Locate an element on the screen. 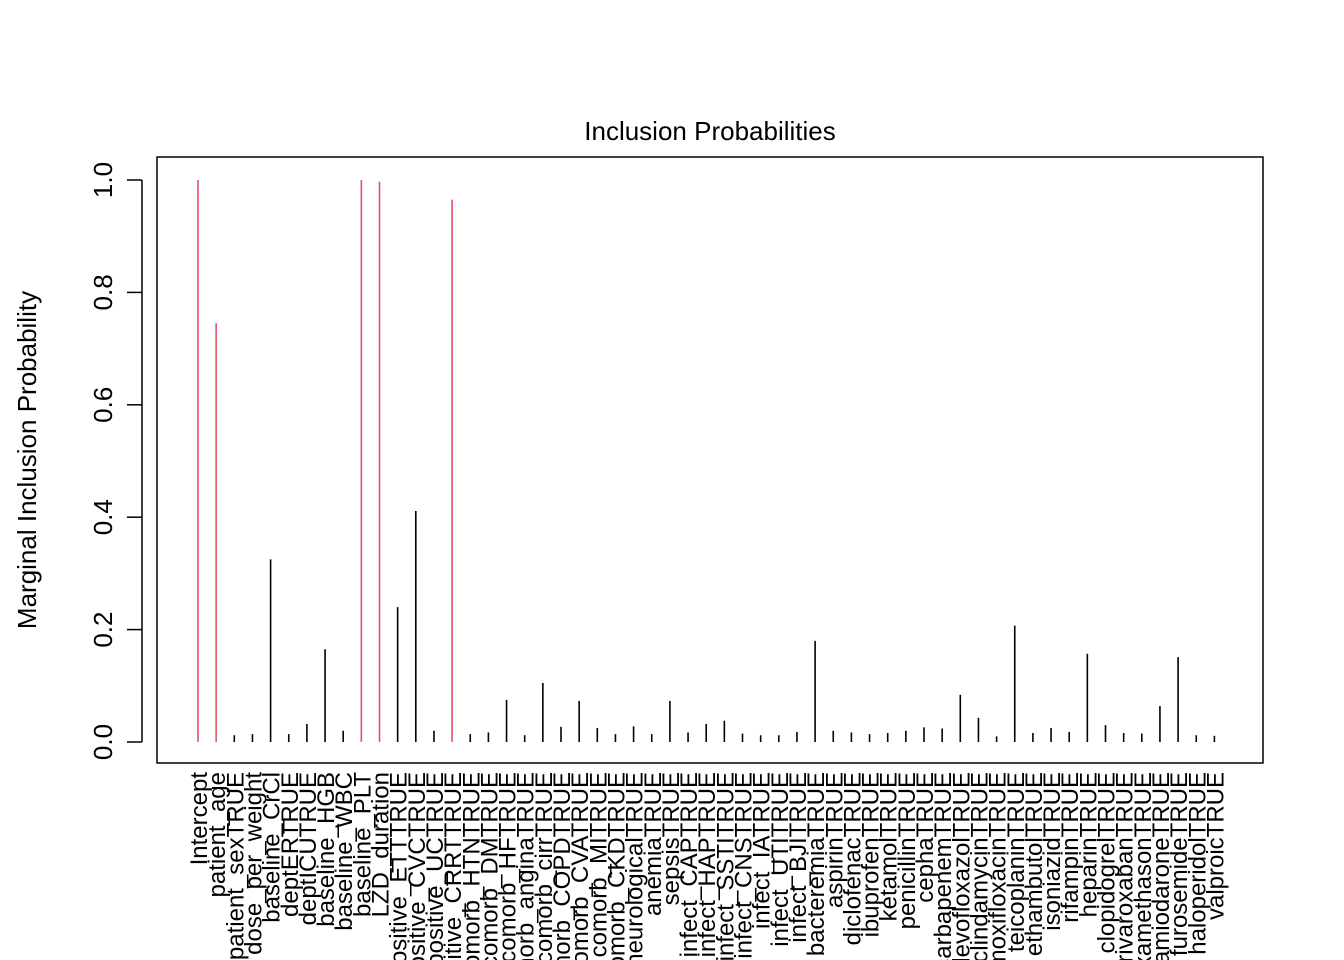 This screenshot has height=960, width=1344. x-tick-label: ibuprofenTRUE is located at coordinates (871, 854).